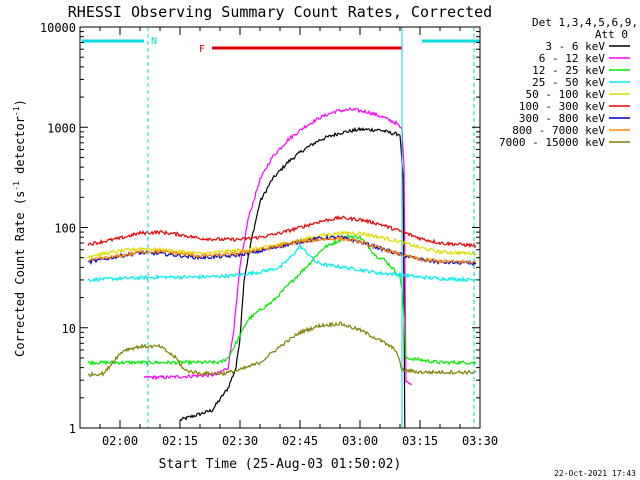 The image size is (640, 480). Describe the element at coordinates (58, 28) in the screenshot. I see `y-tick-label-4: 10000` at that location.